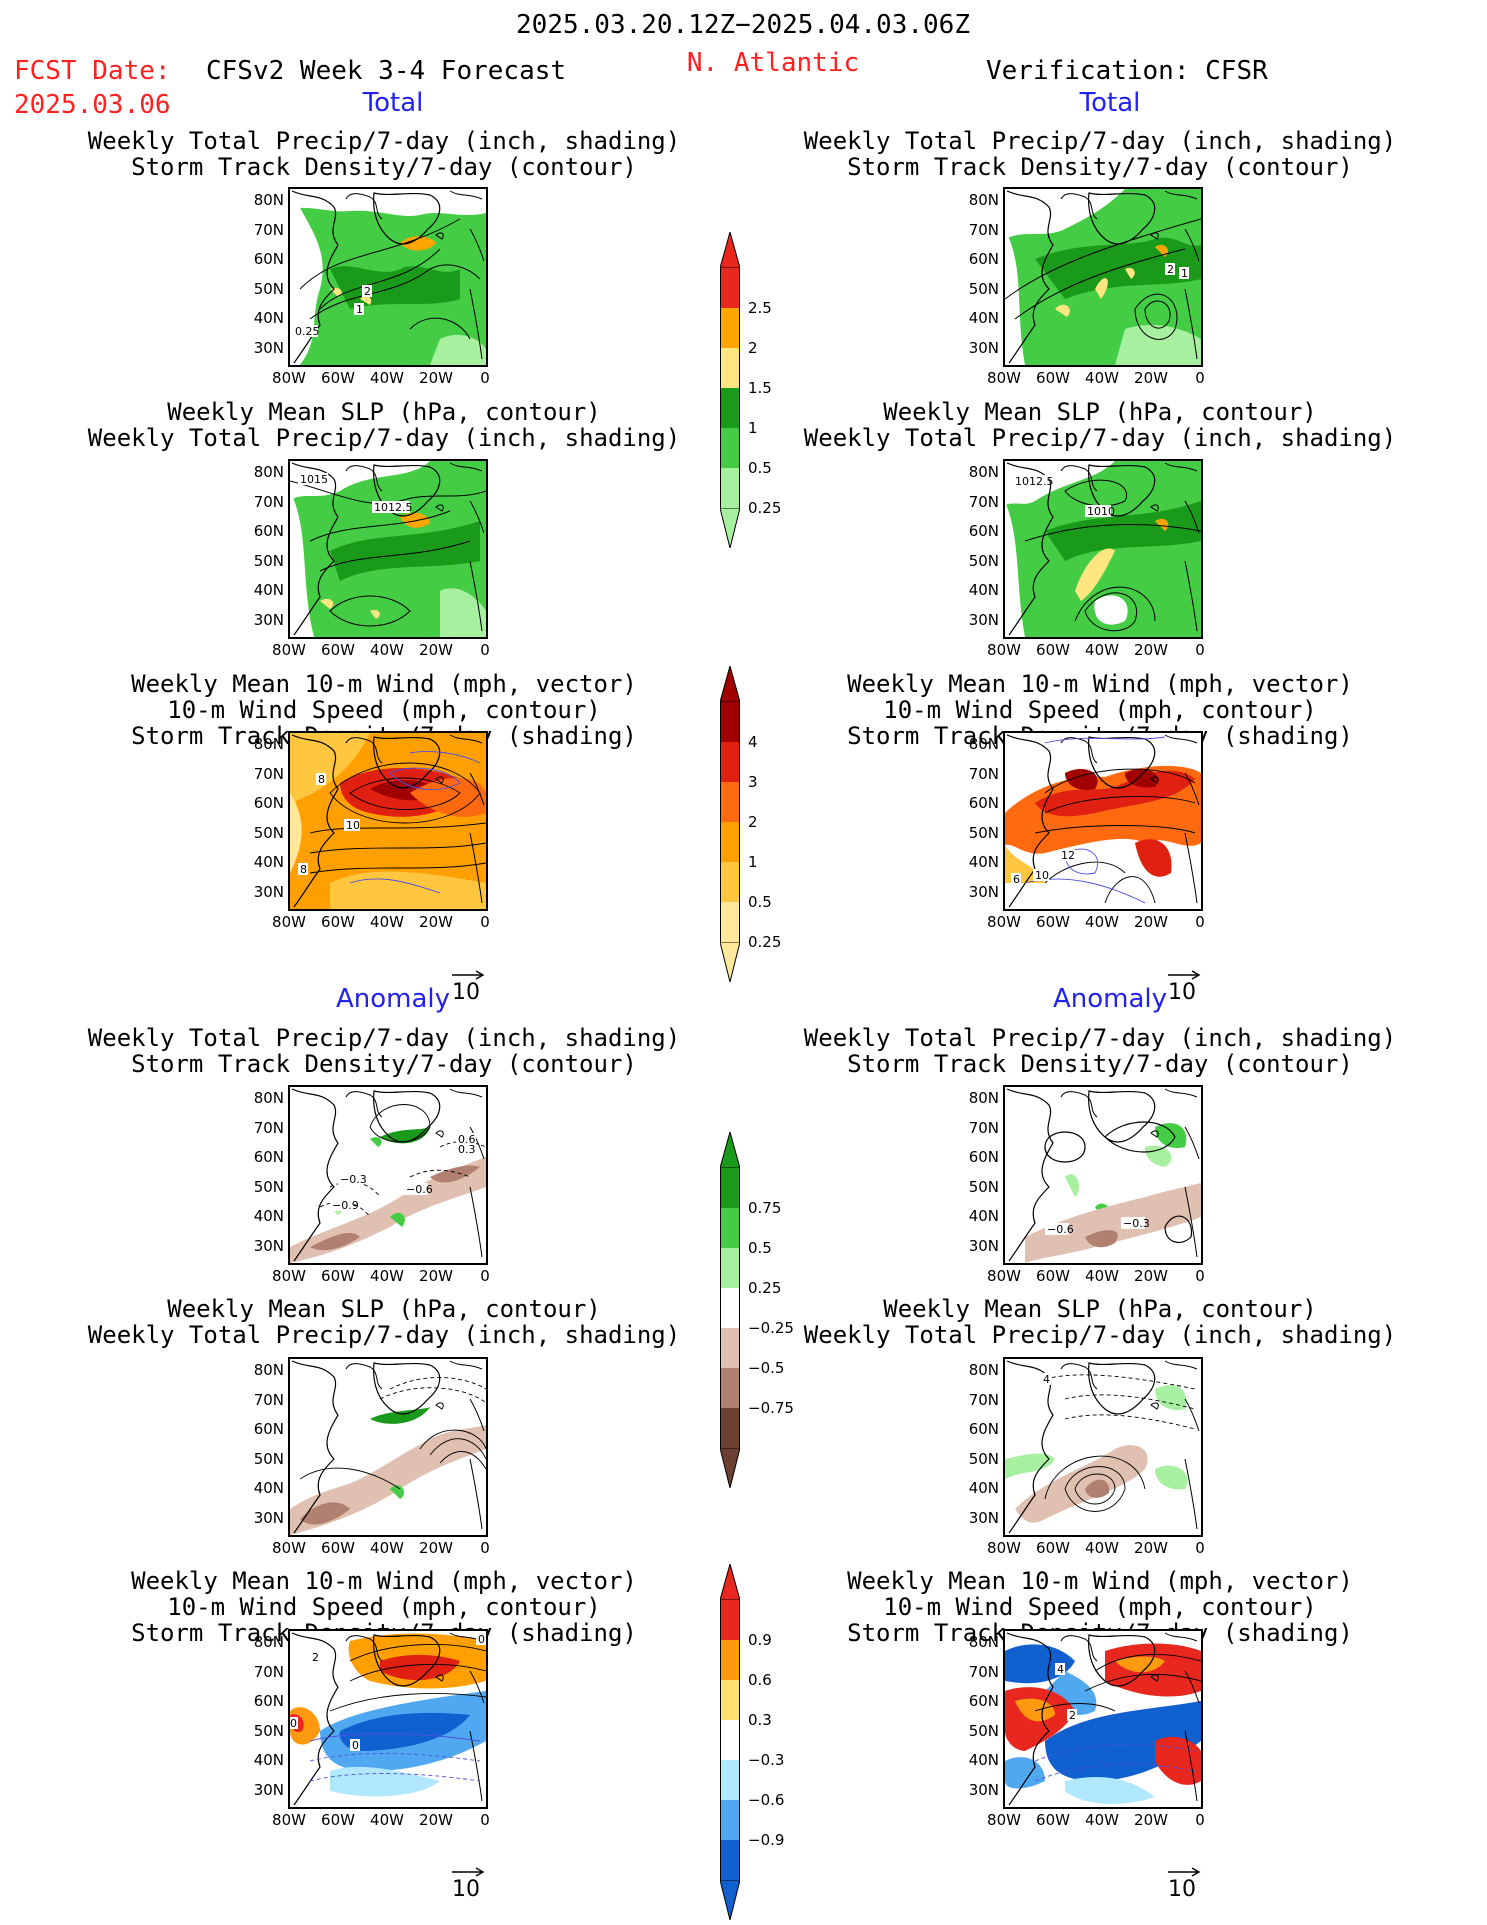 The width and height of the screenshot is (1487, 1925). I want to click on colorbar-label: 2, so click(753, 348).